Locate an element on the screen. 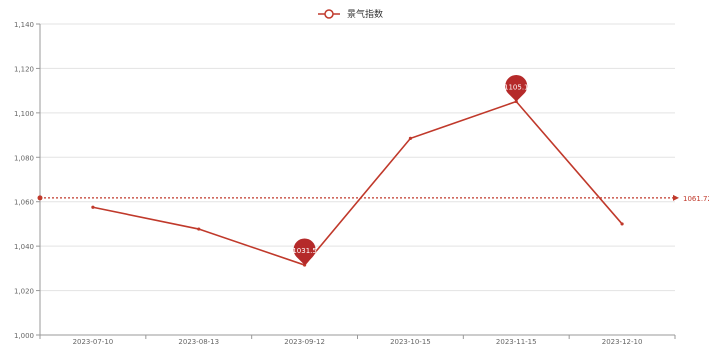  y-tick-label: 1,040 is located at coordinates (24, 247).